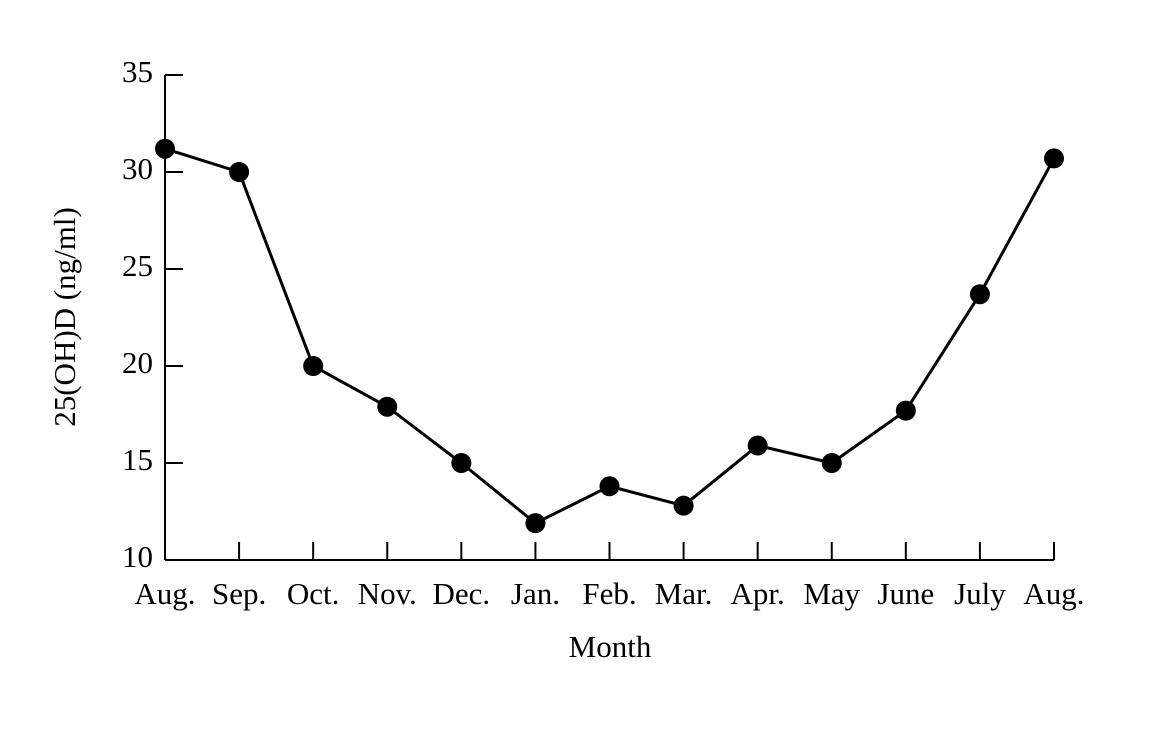  I want to click on y-tick-label: 35, so click(137, 71).